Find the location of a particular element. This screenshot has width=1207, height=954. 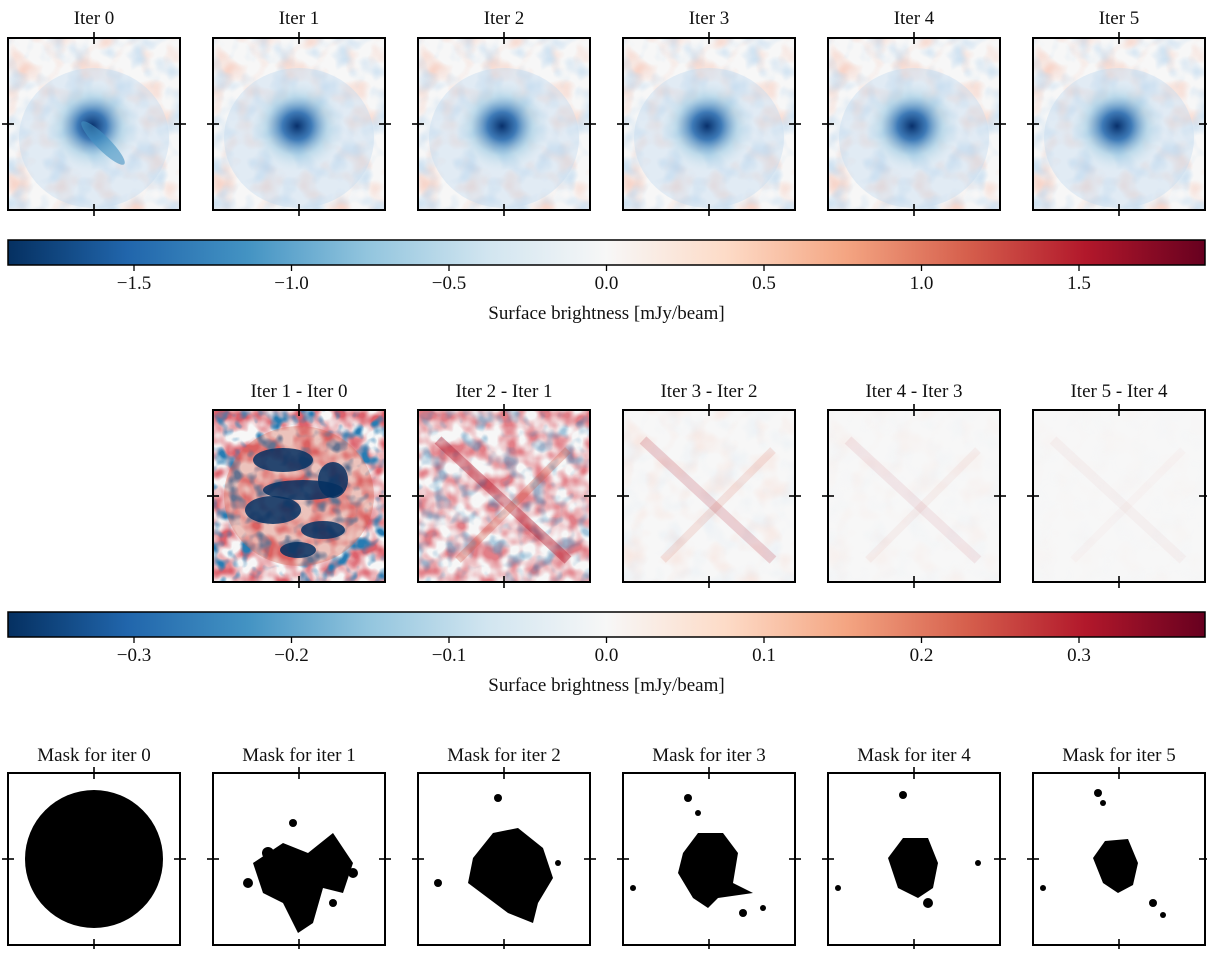

colorbar-tick-label: −1.5 is located at coordinates (134, 283).